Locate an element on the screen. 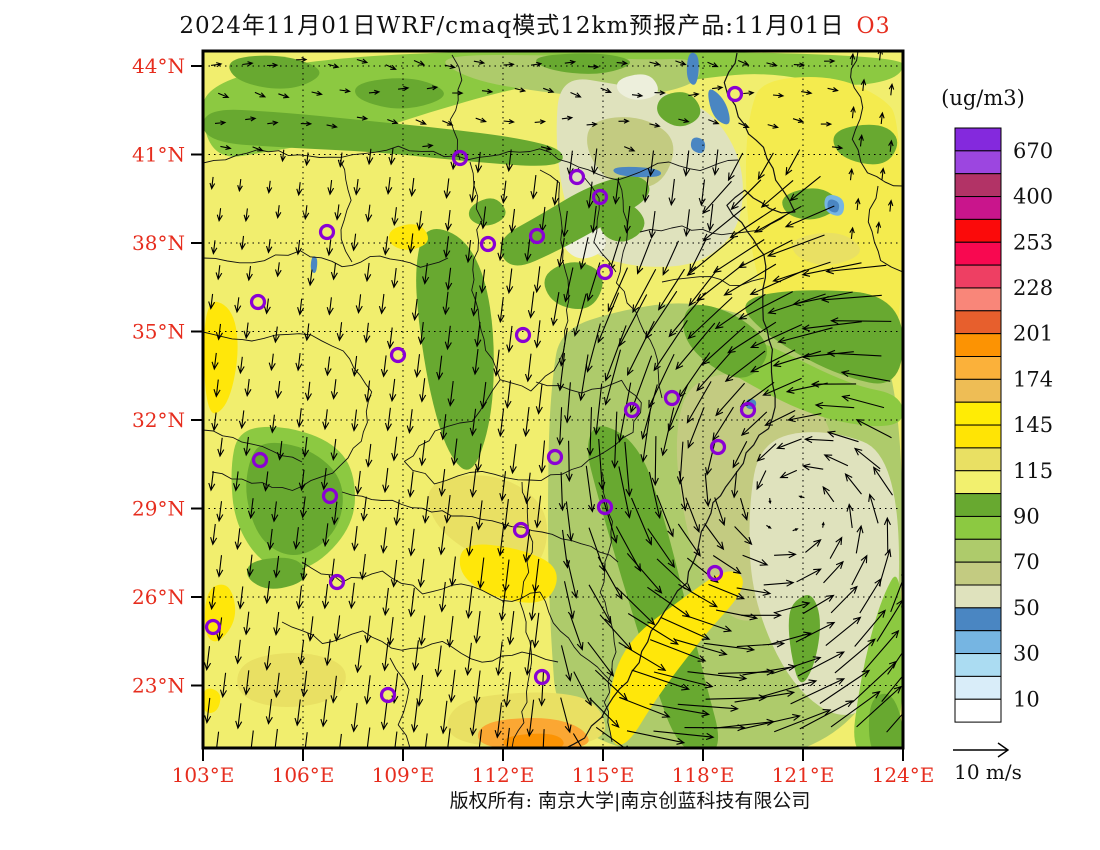 The image size is (1100, 850). legend-value-label: 70 is located at coordinates (1026, 562).